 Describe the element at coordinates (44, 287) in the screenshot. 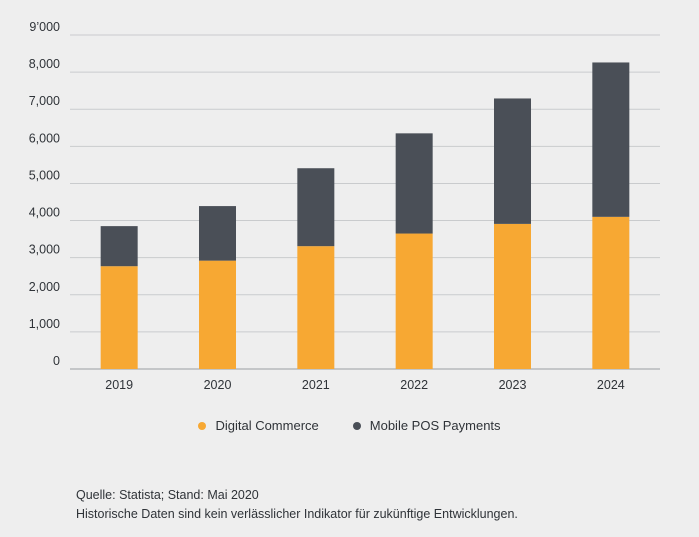

I see `y-tick-label: 2,000` at that location.